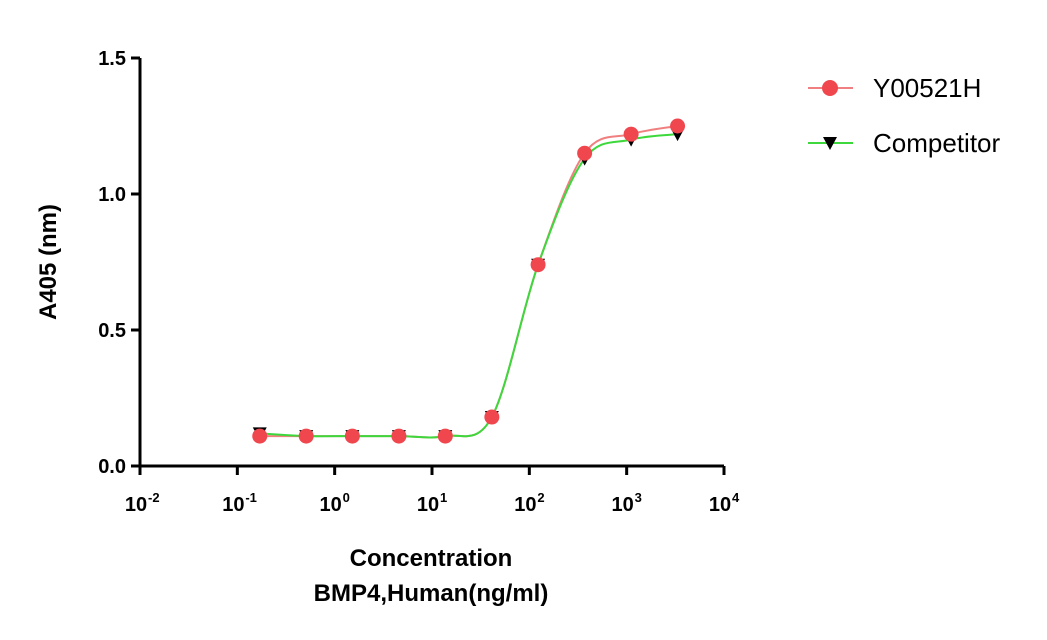  I want to click on x-axis-title: Concentration, so click(431, 558).